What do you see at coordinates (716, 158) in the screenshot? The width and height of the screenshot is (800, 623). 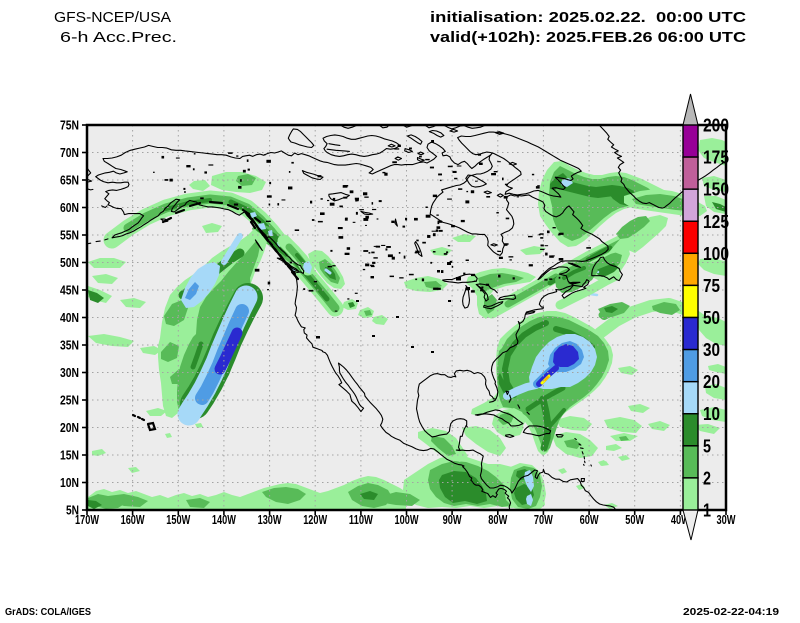 I see `svg-text: 175` at bounding box center [716, 158].